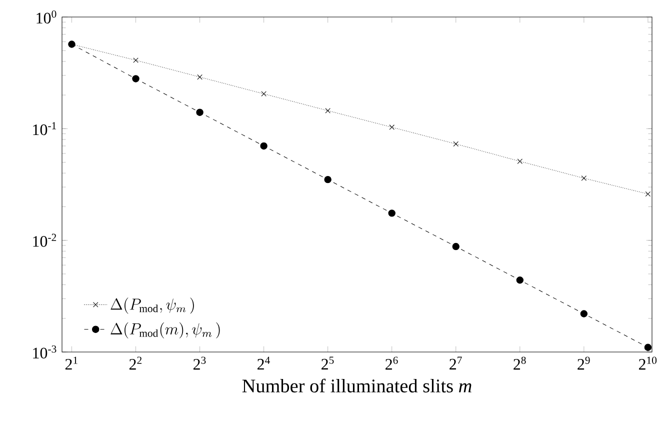  Describe the element at coordinates (584, 363) in the screenshot. I see `x-tick-label: 2$^{9}$` at that location.